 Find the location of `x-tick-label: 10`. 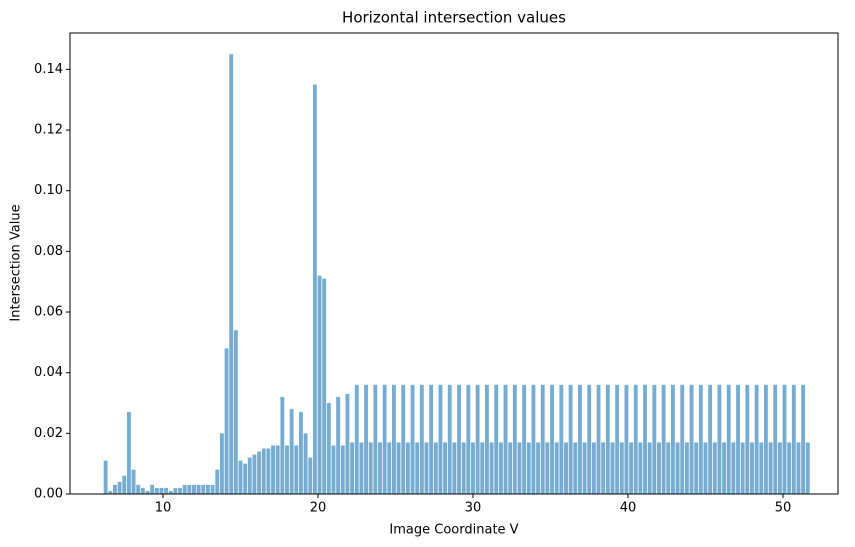

x-tick-label: 10 is located at coordinates (163, 508).